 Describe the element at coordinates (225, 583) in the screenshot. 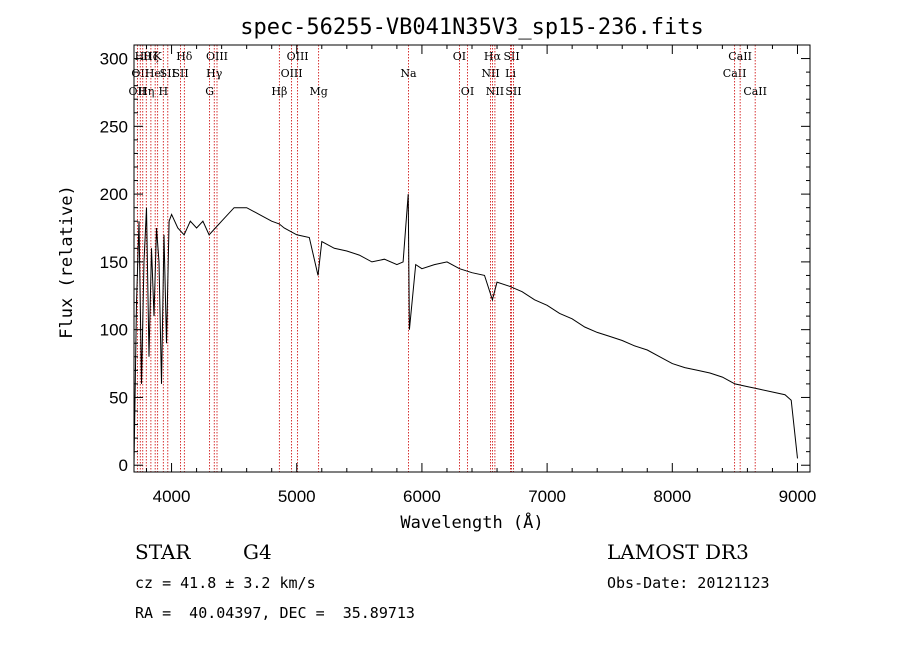

I see `redshift-velocity: cz = 41.8 ± 3.2 km/s` at that location.